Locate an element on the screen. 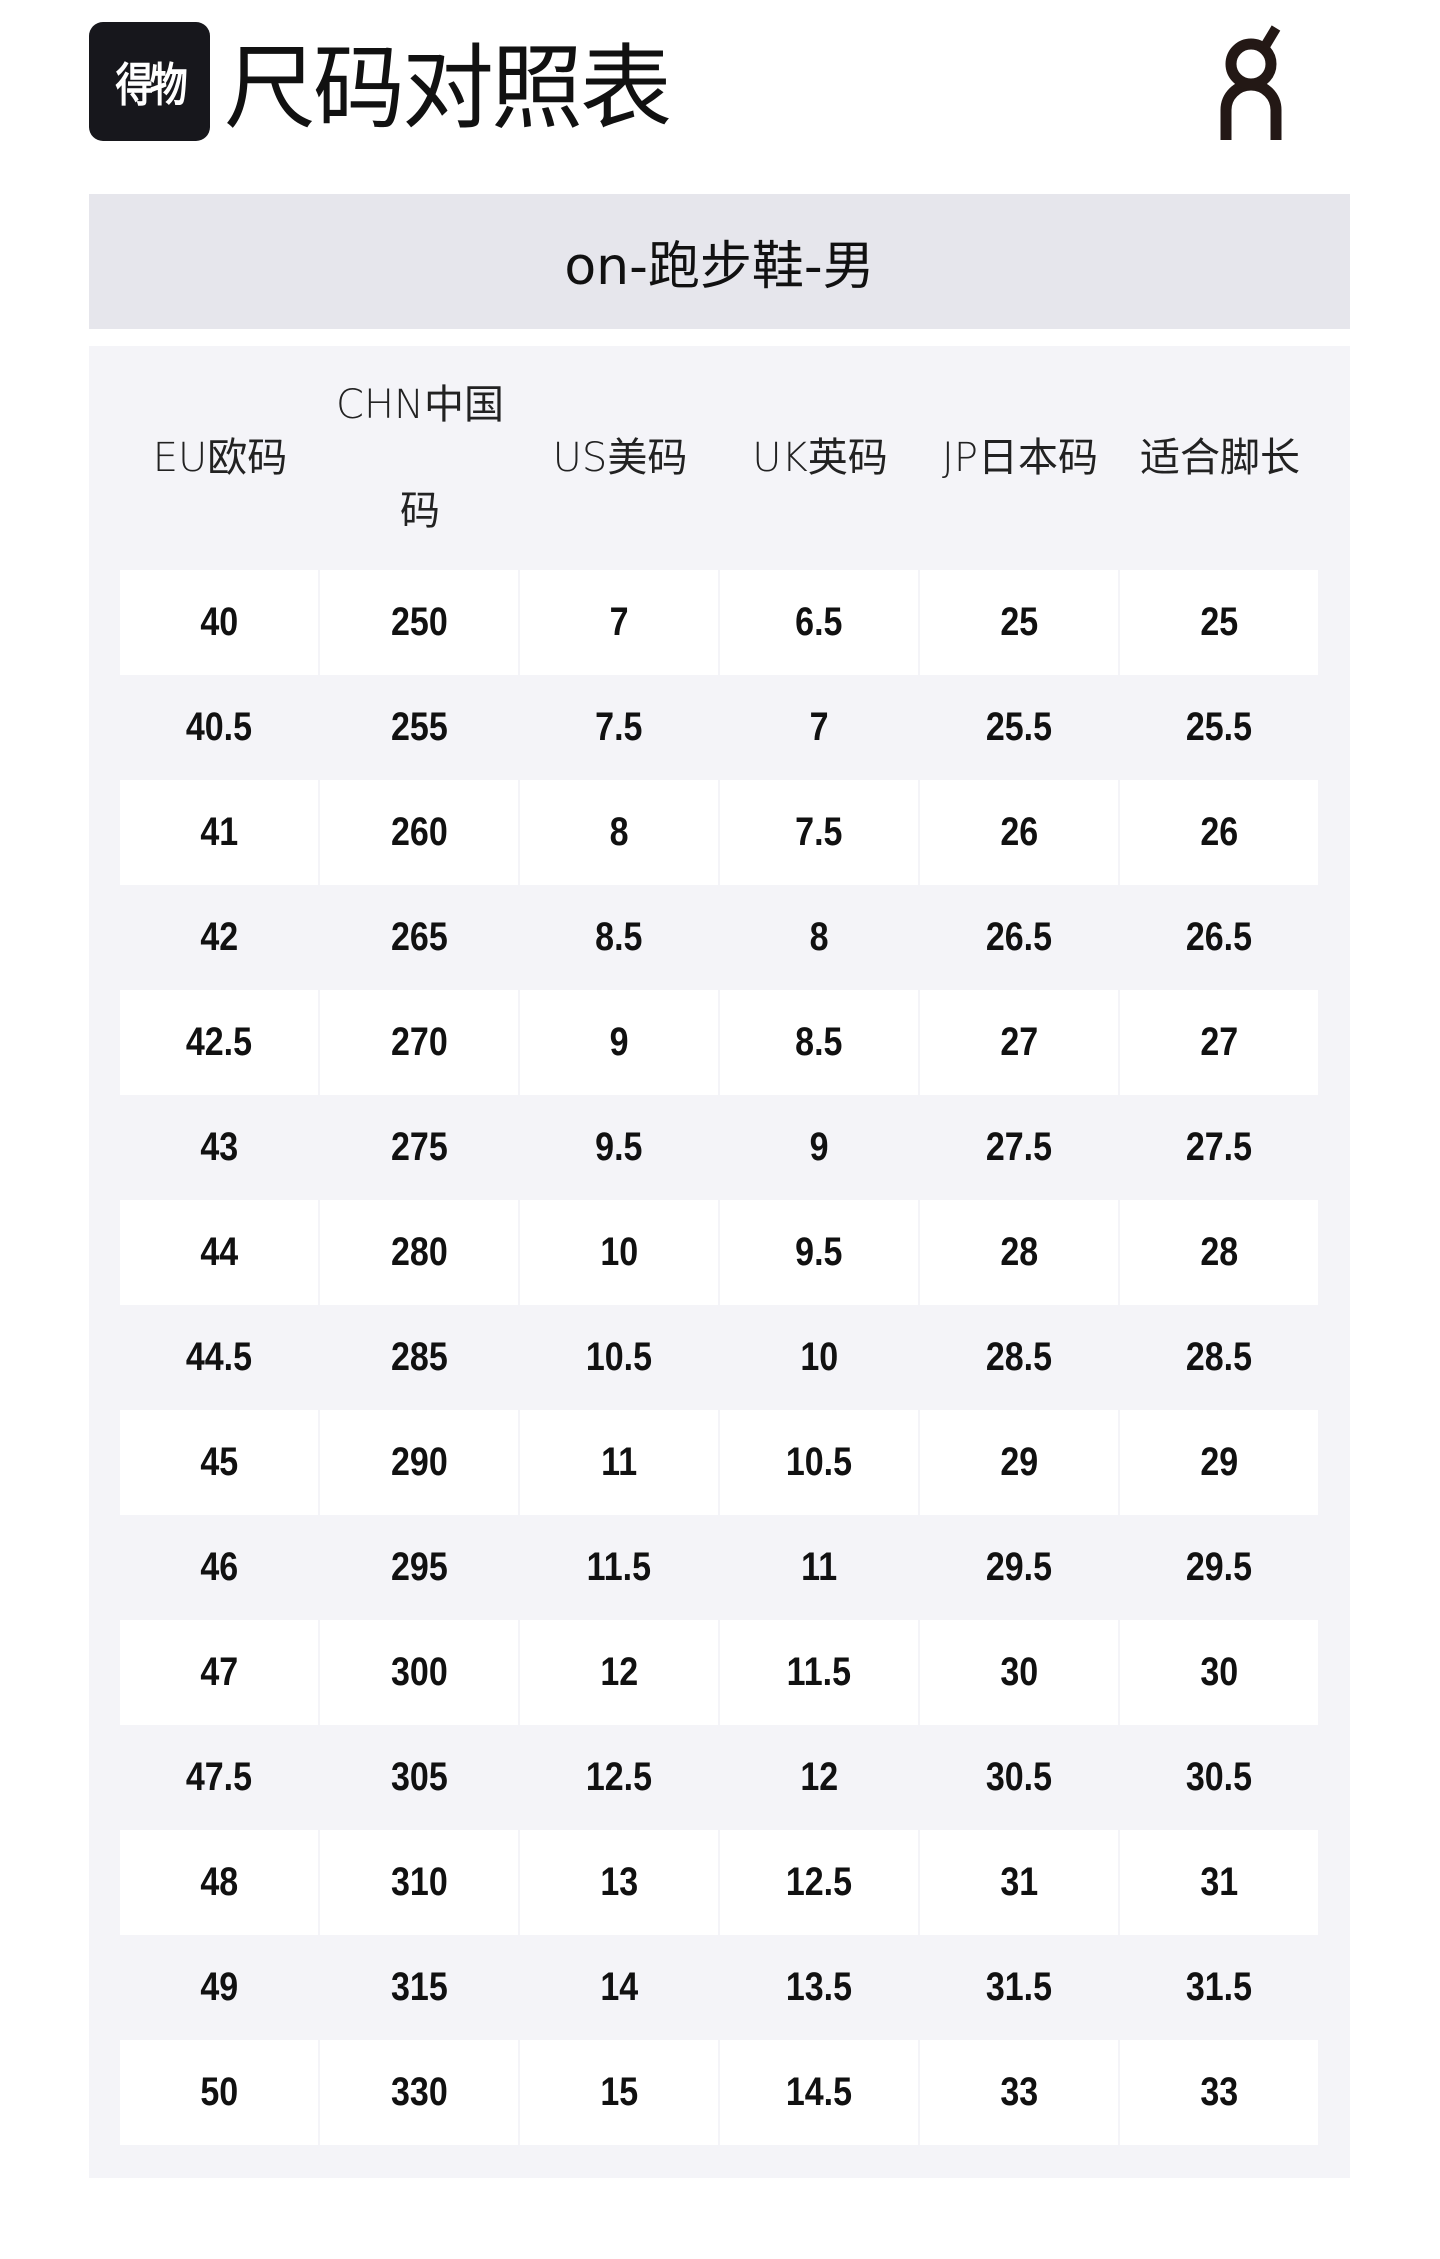  table-cell: 260 is located at coordinates (419, 832).